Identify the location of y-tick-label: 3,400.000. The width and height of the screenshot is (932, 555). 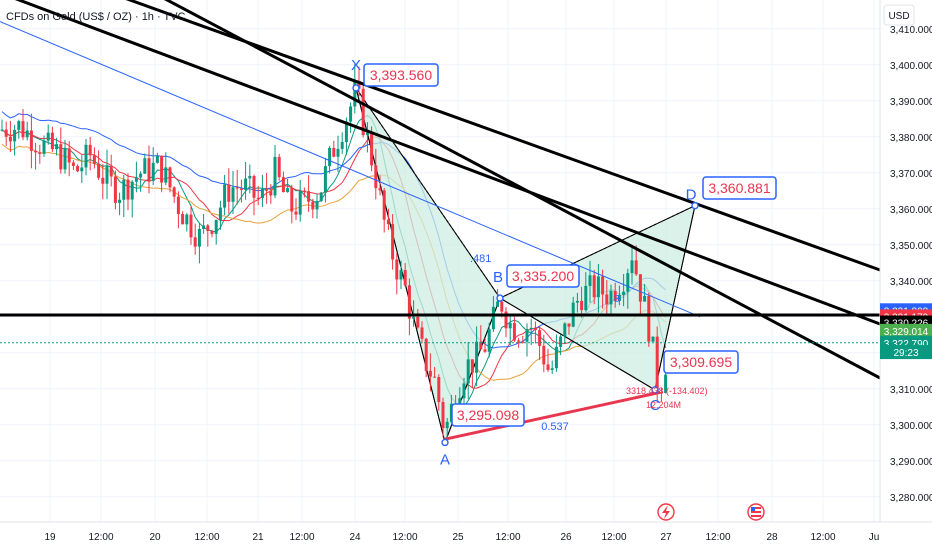
(911, 66).